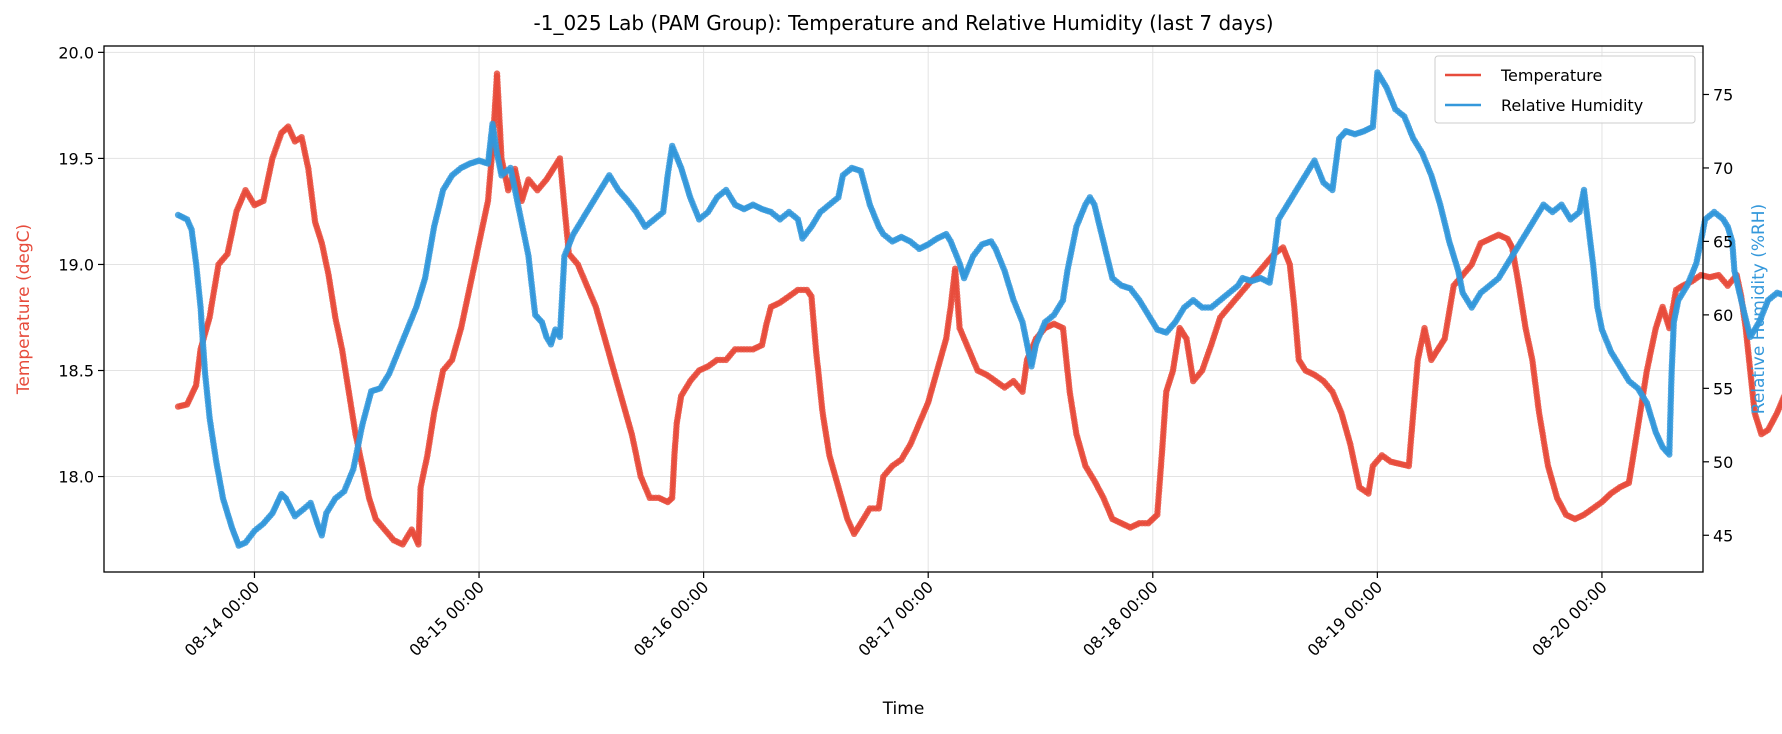 This screenshot has width=1782, height=734. I want to click on y-axis-right: 45 50 55 60 65 70 75, so click(1718, 315).